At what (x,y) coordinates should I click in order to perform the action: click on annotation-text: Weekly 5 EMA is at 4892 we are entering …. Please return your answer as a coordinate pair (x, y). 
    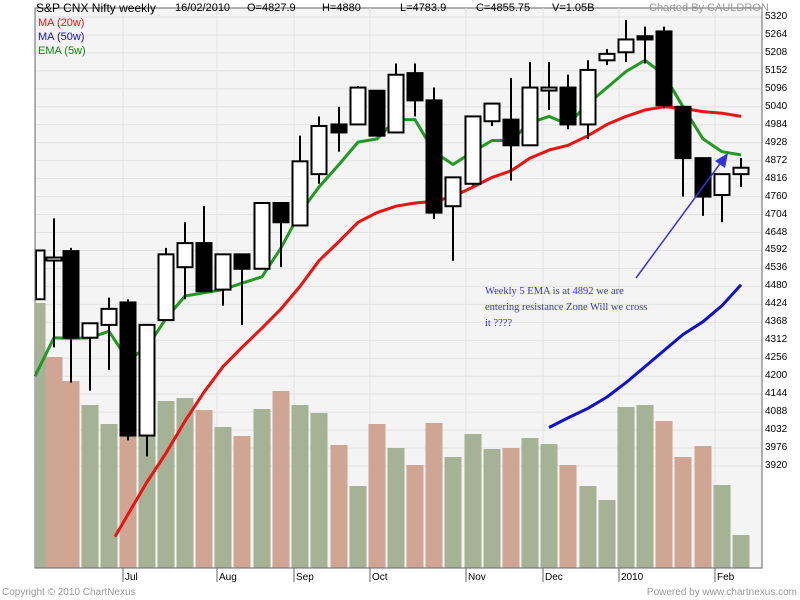
    Looking at the image, I should click on (566, 307).